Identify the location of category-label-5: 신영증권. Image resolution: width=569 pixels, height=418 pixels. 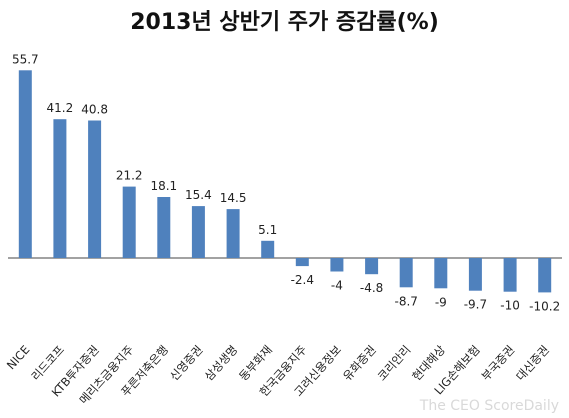
(186, 363).